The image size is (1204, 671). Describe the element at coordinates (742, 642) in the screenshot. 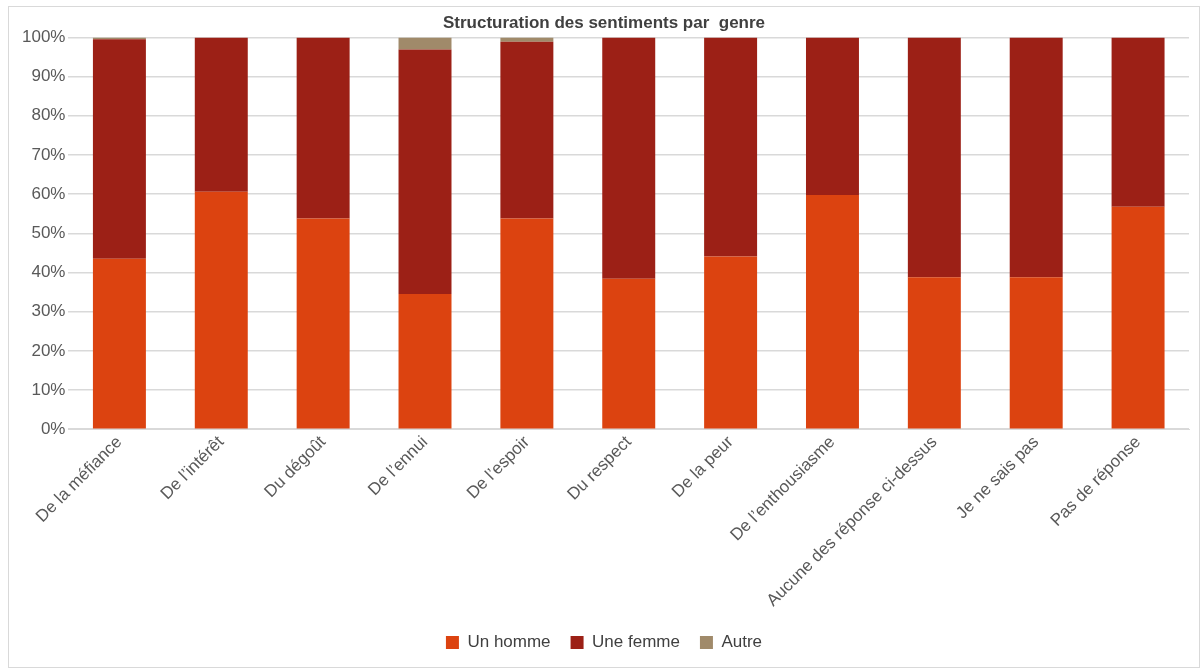

I see `legend-label: Autre` at that location.